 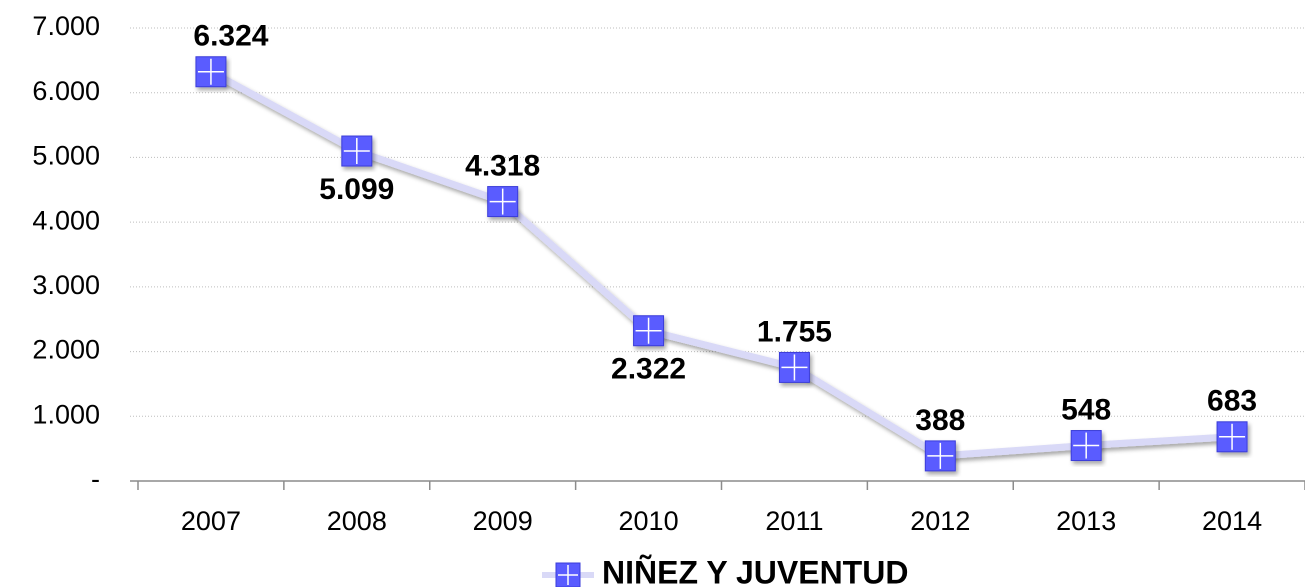 I want to click on data-label: 1.755, so click(x=794, y=331).